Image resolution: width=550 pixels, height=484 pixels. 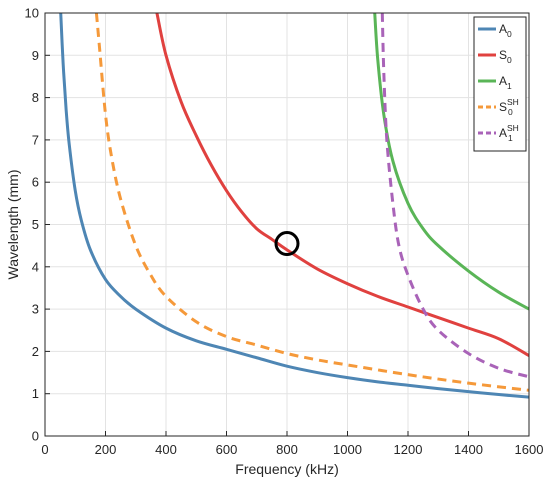 I want to click on x-tick-label: 0, so click(x=44, y=449).